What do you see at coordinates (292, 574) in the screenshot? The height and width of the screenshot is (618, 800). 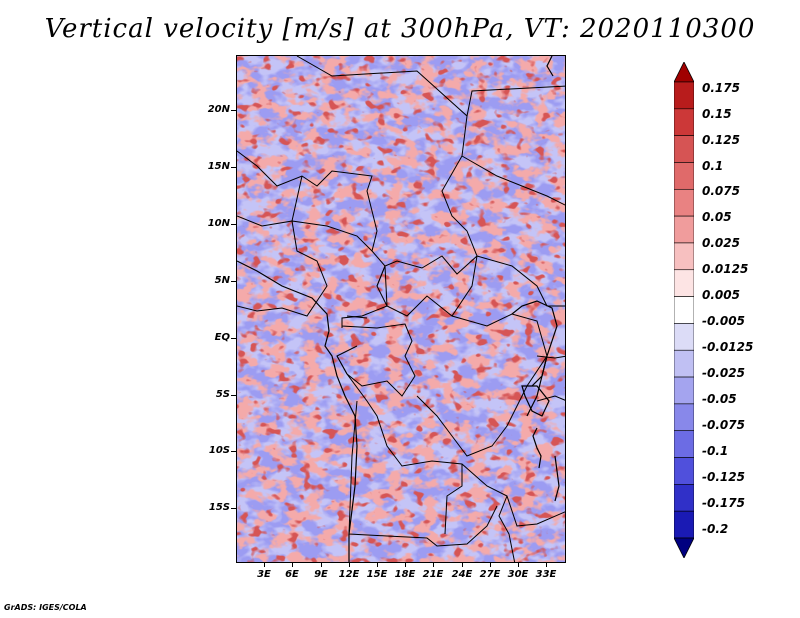 I see `lon-label: 6E` at bounding box center [292, 574].